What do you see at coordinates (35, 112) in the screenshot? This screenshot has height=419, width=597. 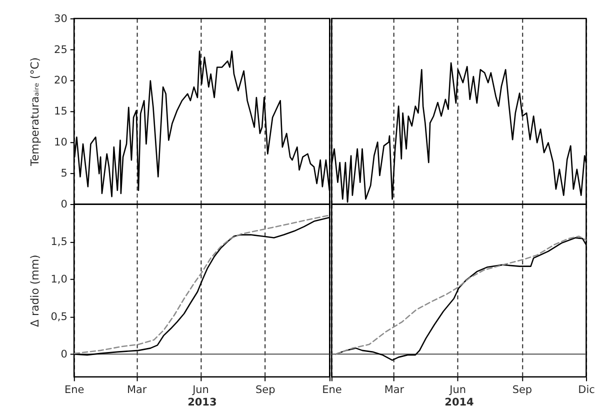 I see `y-axis-title: Temperaturaₐᵢᵣₑ (°C)` at bounding box center [35, 112].